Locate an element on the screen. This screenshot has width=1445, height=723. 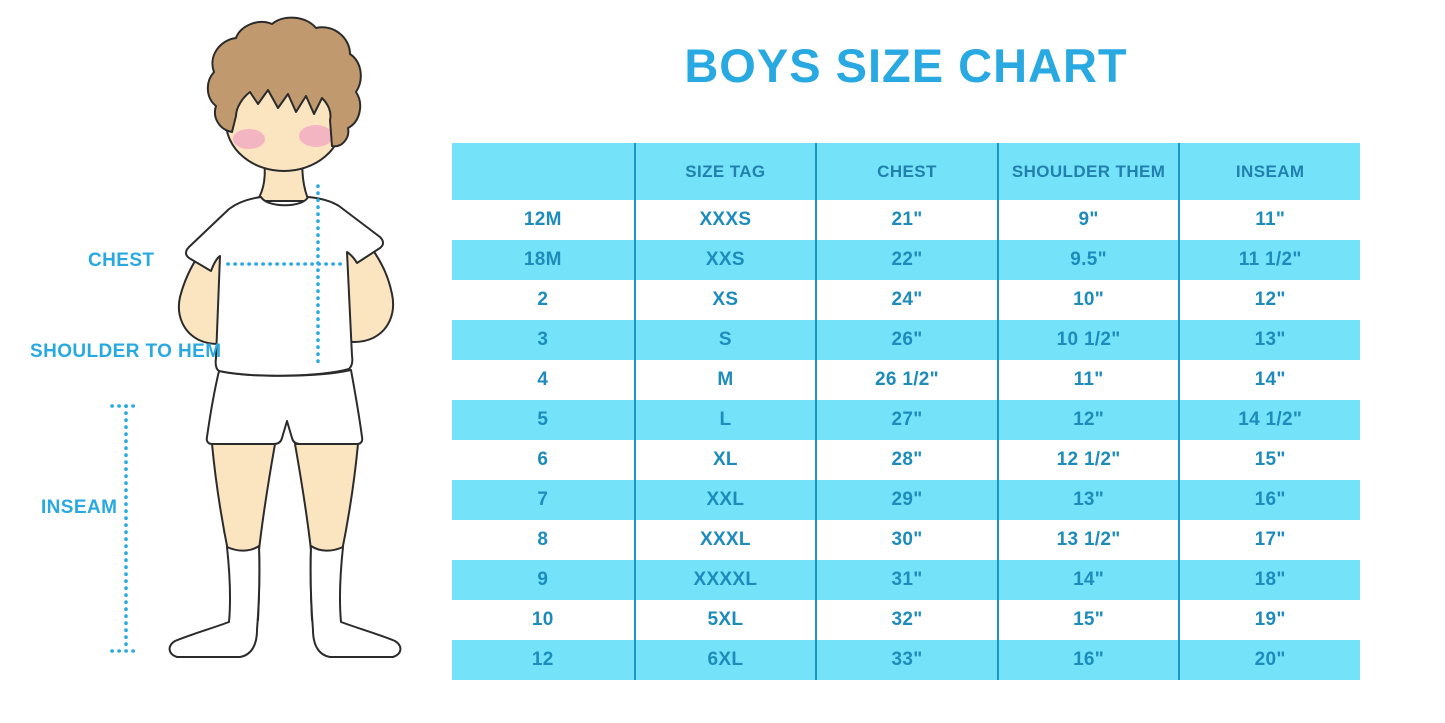
table-cell: XXL is located at coordinates (724, 500).